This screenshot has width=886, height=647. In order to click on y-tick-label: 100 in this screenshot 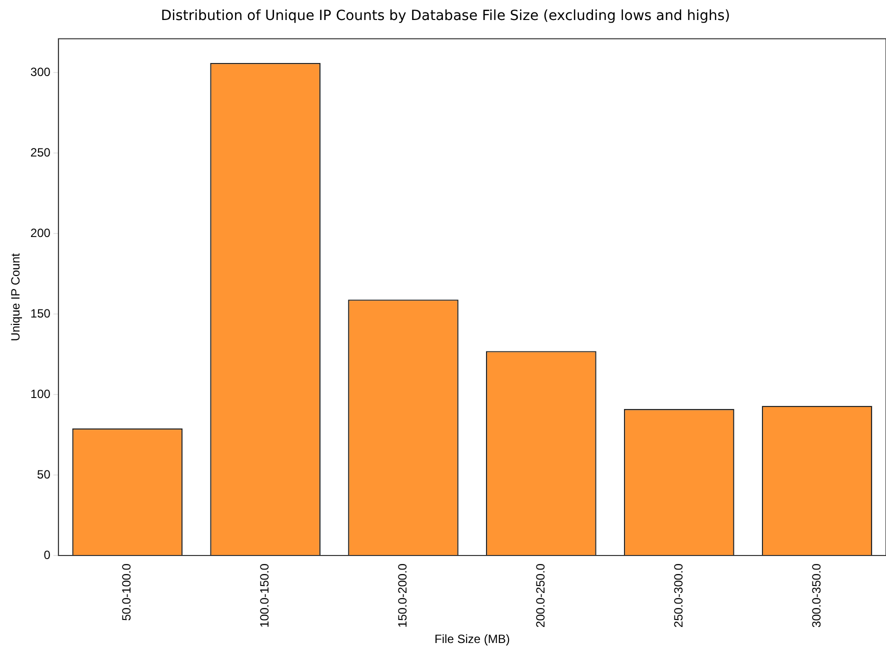, I will do `click(40, 393)`.